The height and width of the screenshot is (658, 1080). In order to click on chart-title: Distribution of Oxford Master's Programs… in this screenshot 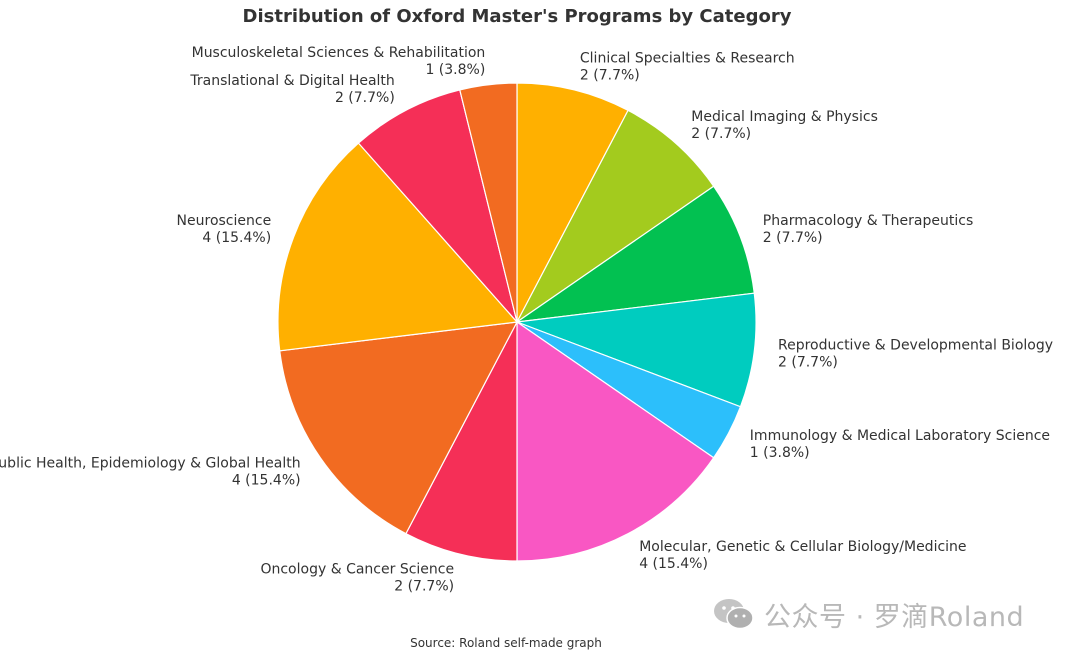, I will do `click(517, 16)`.